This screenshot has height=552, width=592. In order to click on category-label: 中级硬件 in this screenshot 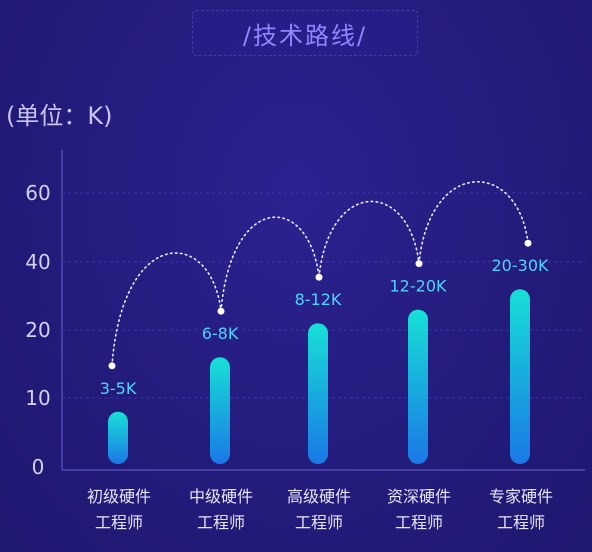, I will do `click(221, 496)`.